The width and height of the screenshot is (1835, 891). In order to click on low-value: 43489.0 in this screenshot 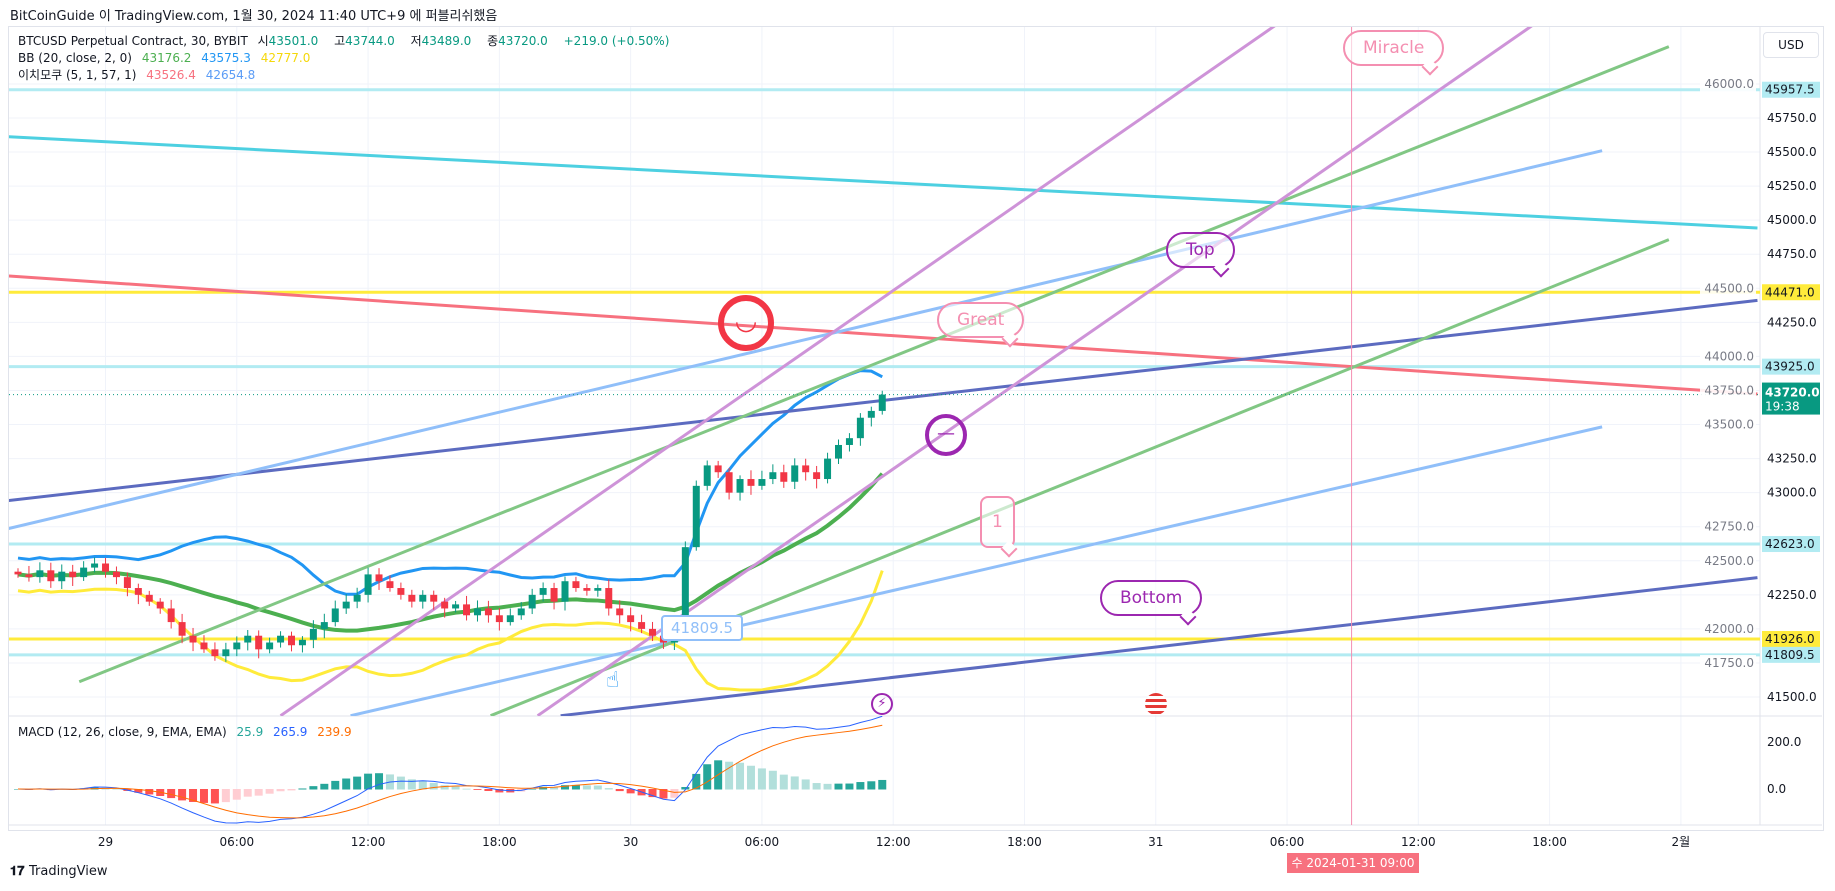, I will do `click(446, 41)`.